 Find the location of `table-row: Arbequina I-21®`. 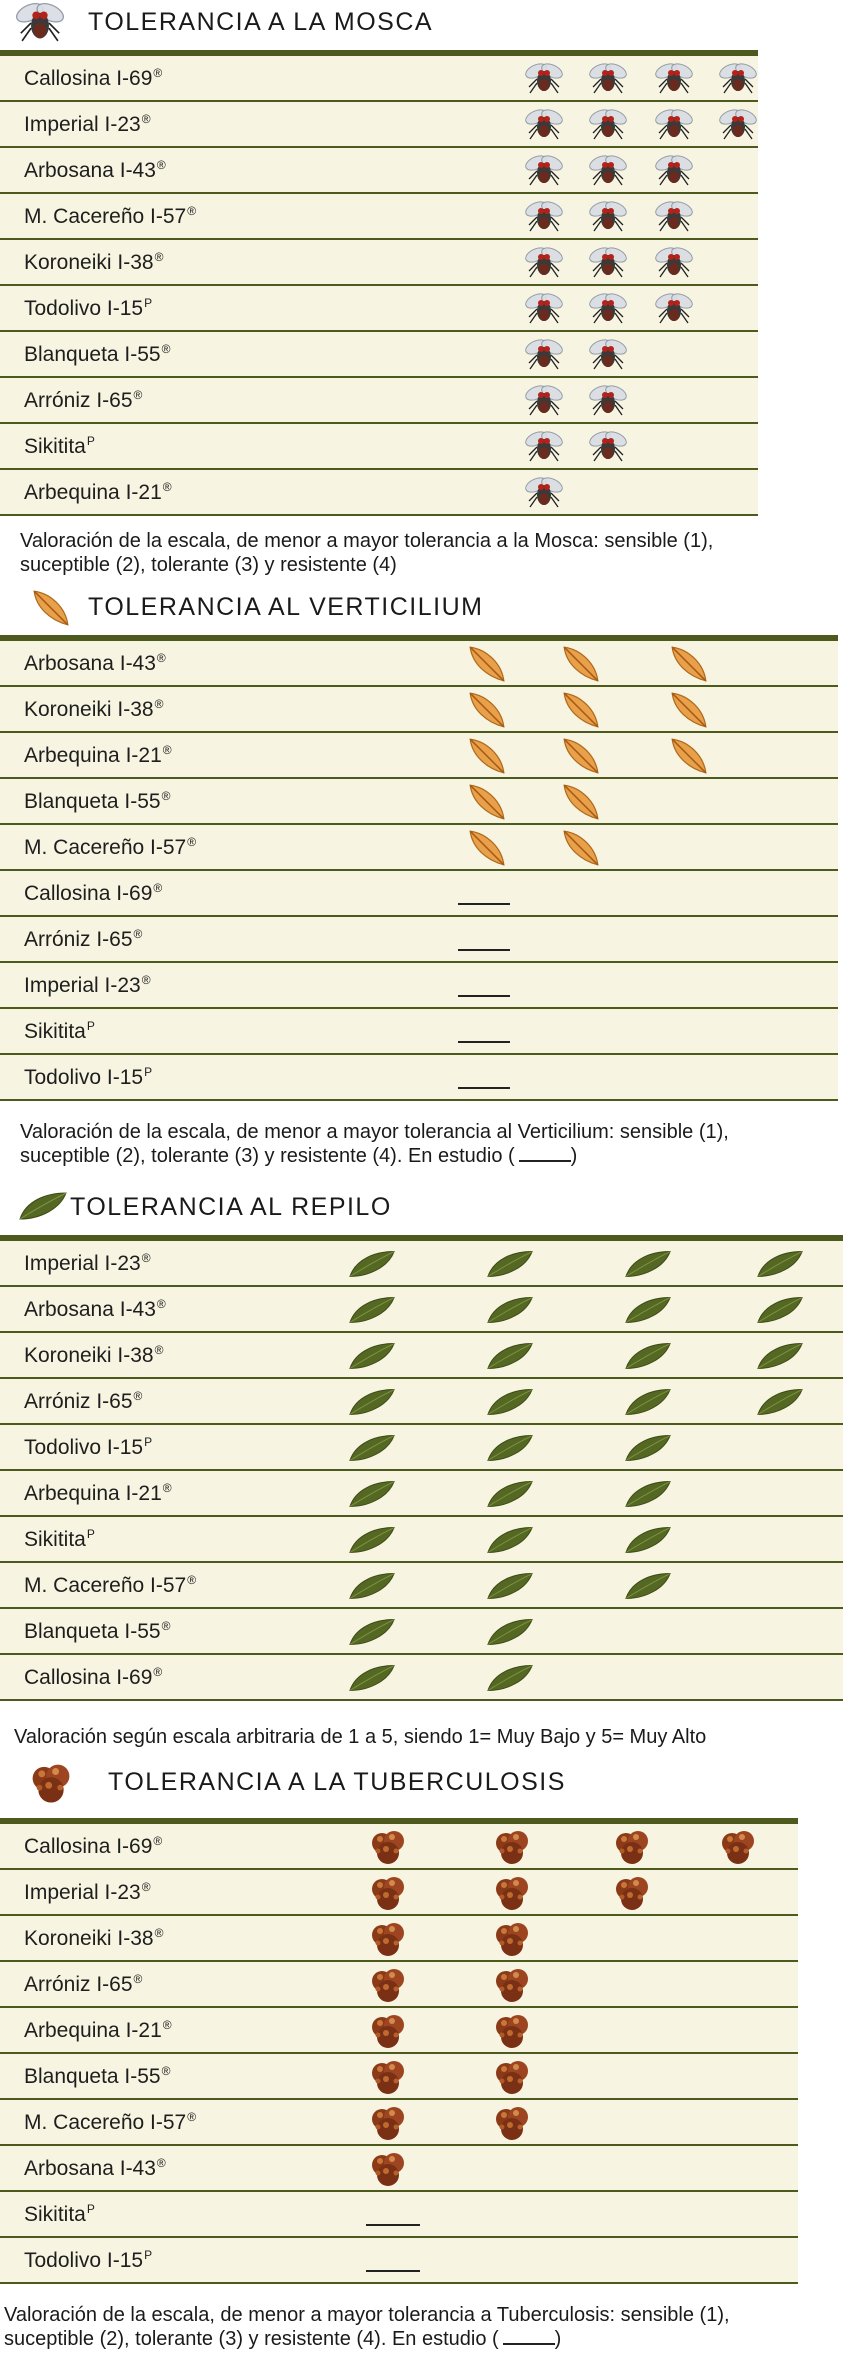

table-row: Arbequina I-21® is located at coordinates (419, 756).